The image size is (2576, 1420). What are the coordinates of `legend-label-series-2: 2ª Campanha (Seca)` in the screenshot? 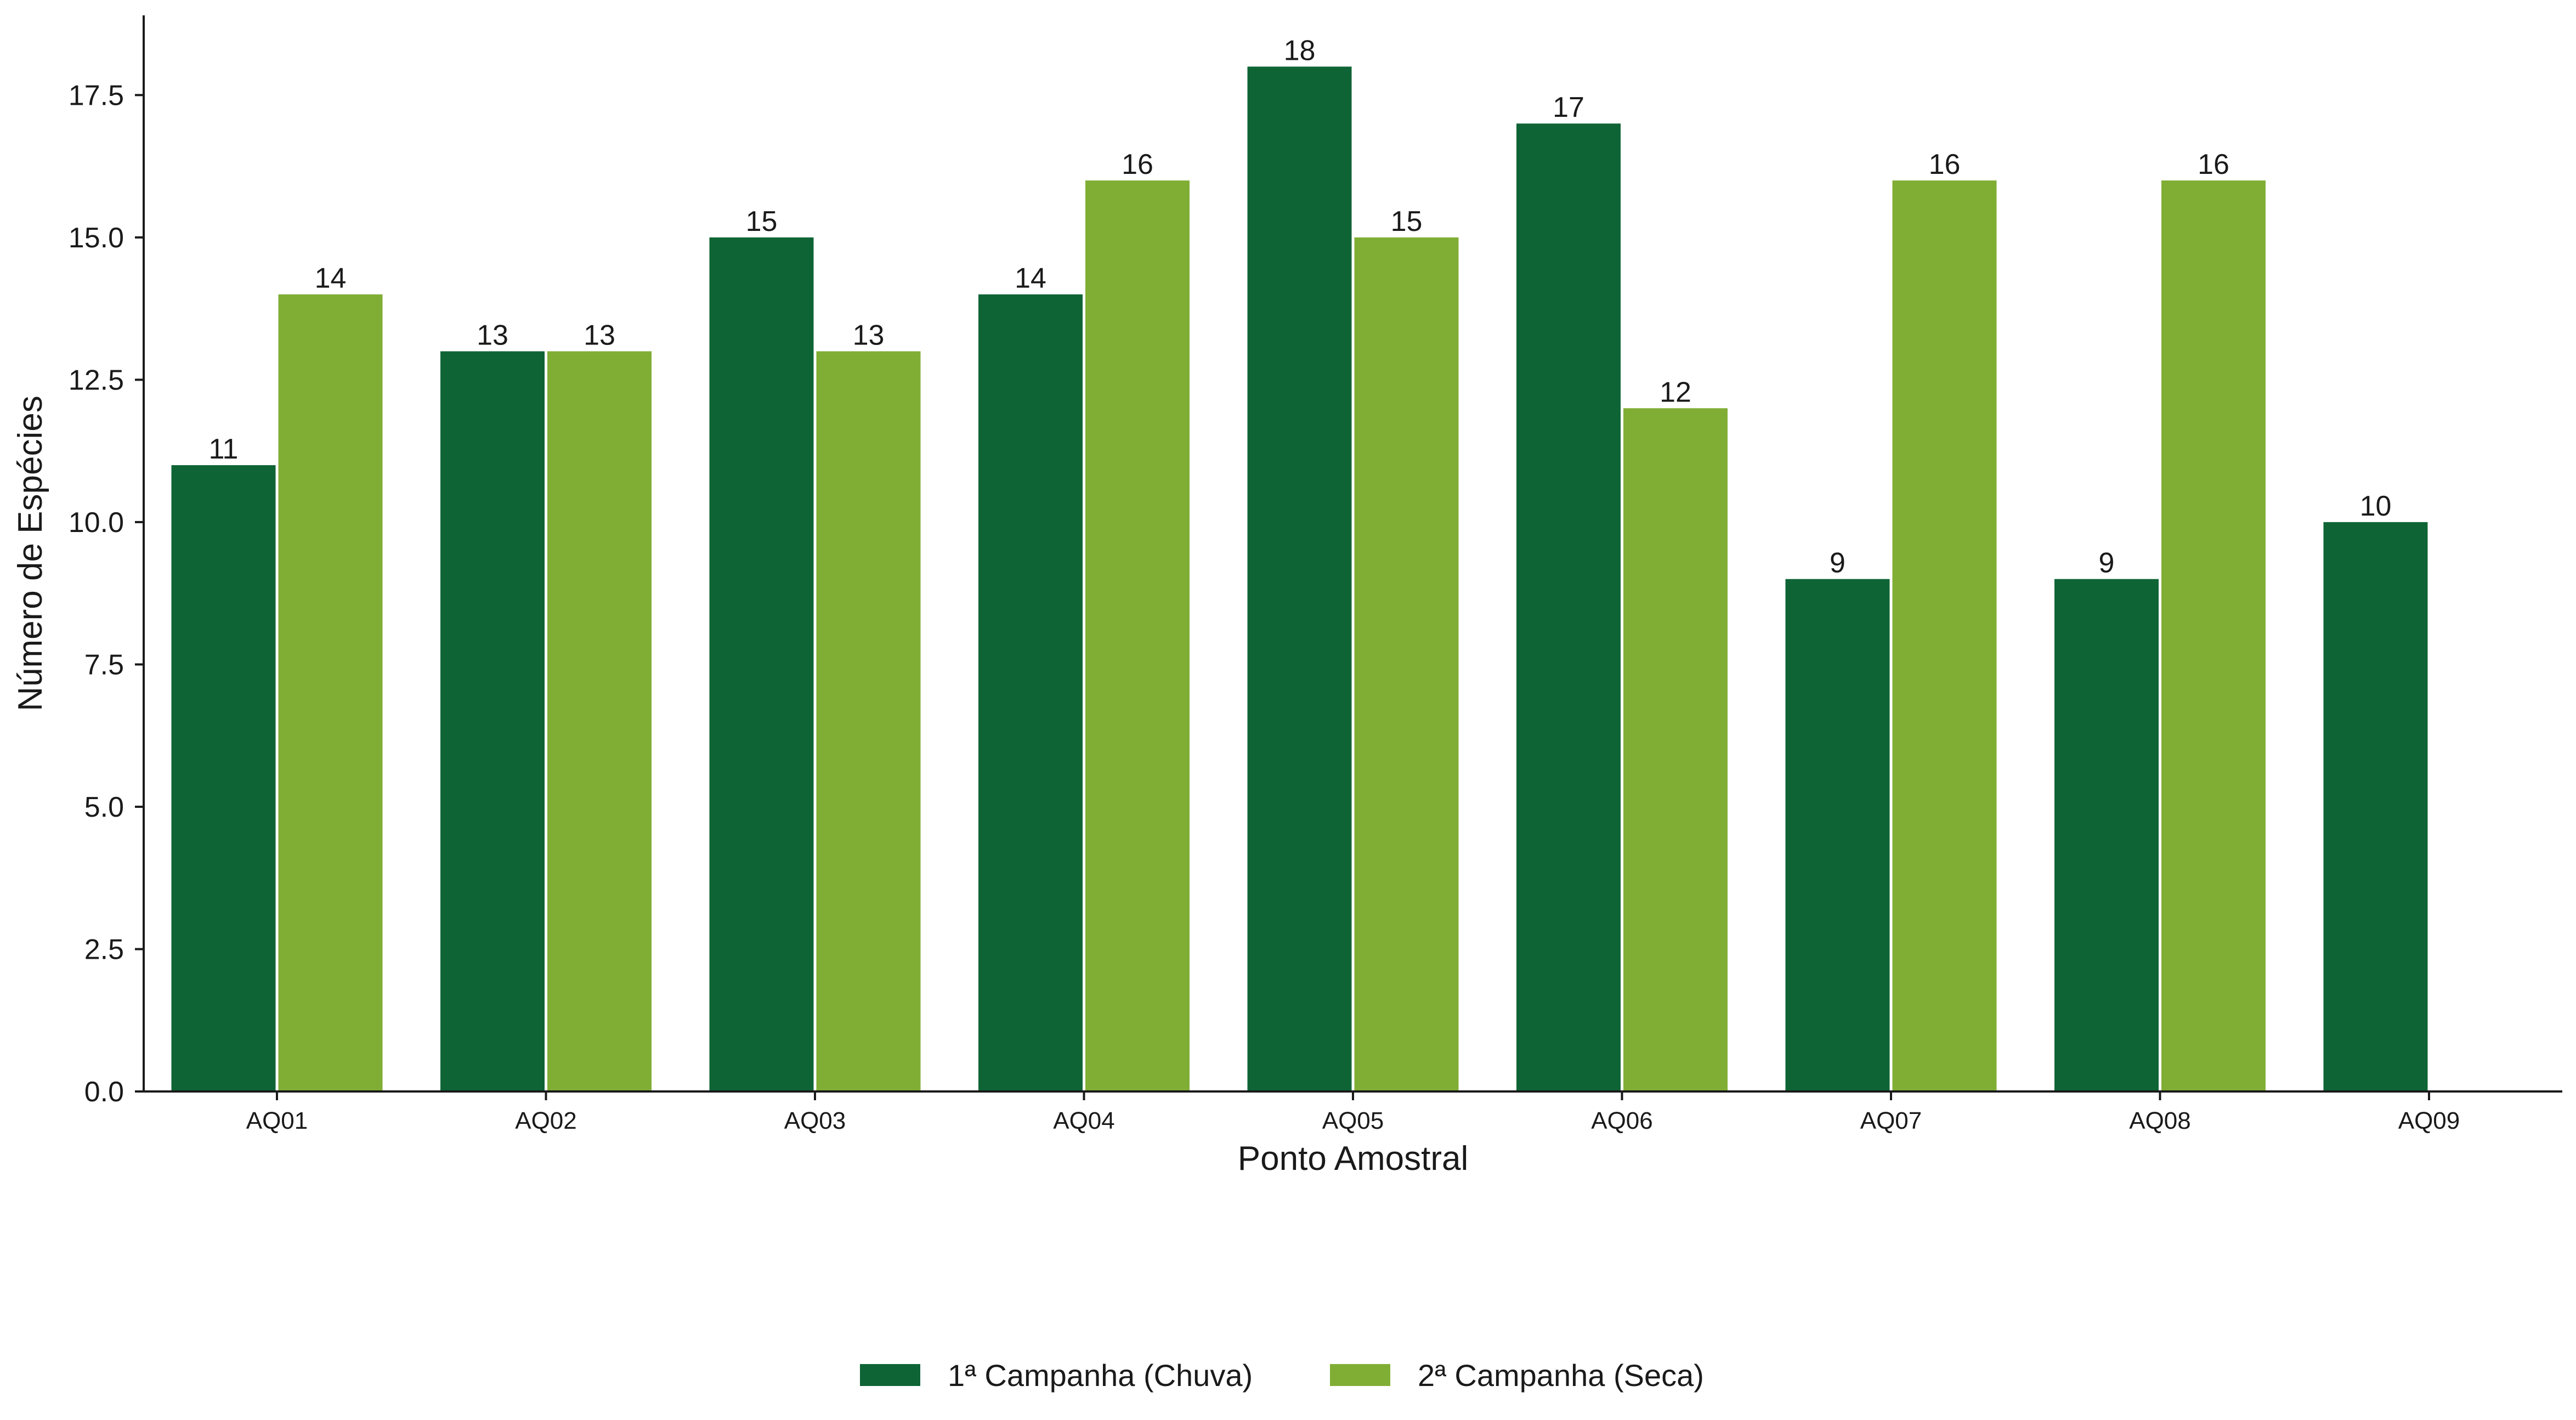 It's located at (1561, 1375).